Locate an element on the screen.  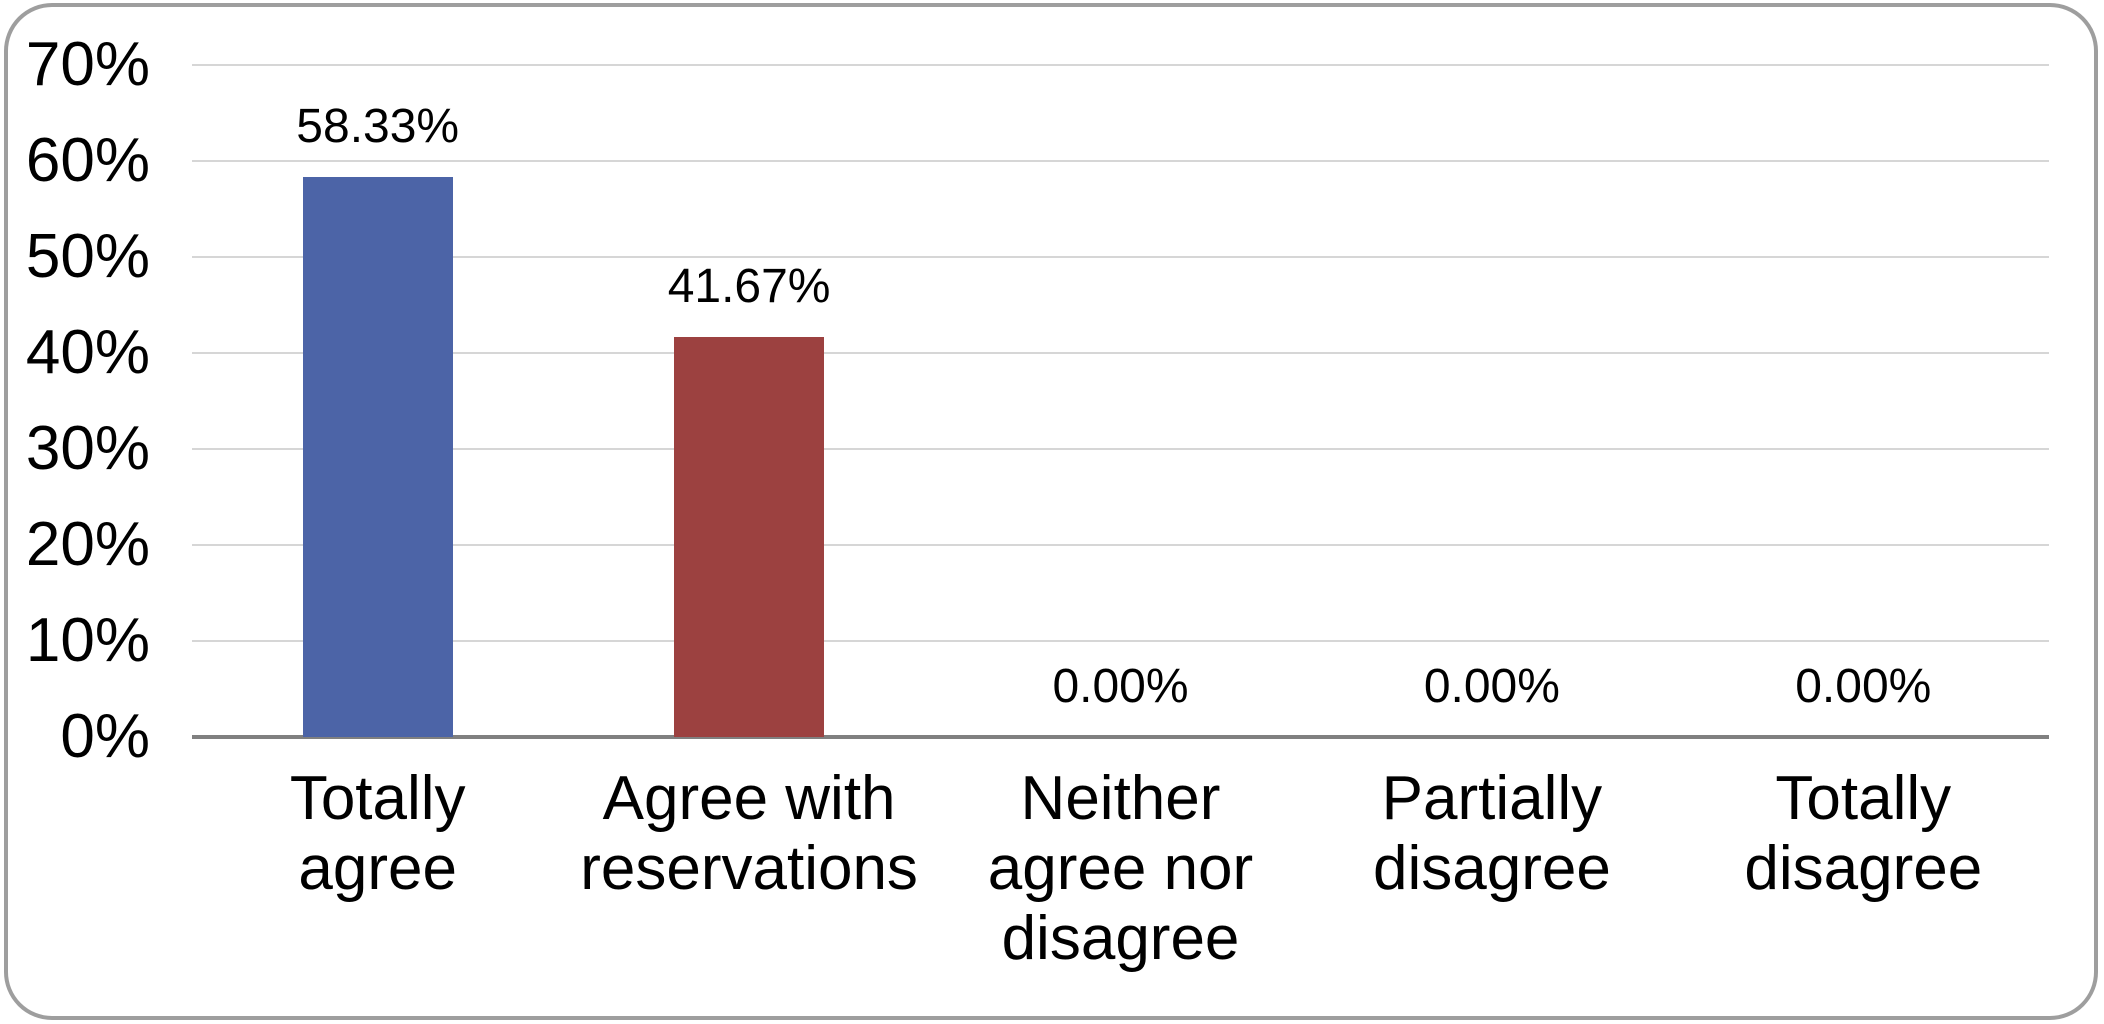
category-label-totally-agree: Totally agree is located at coordinates (377, 833).